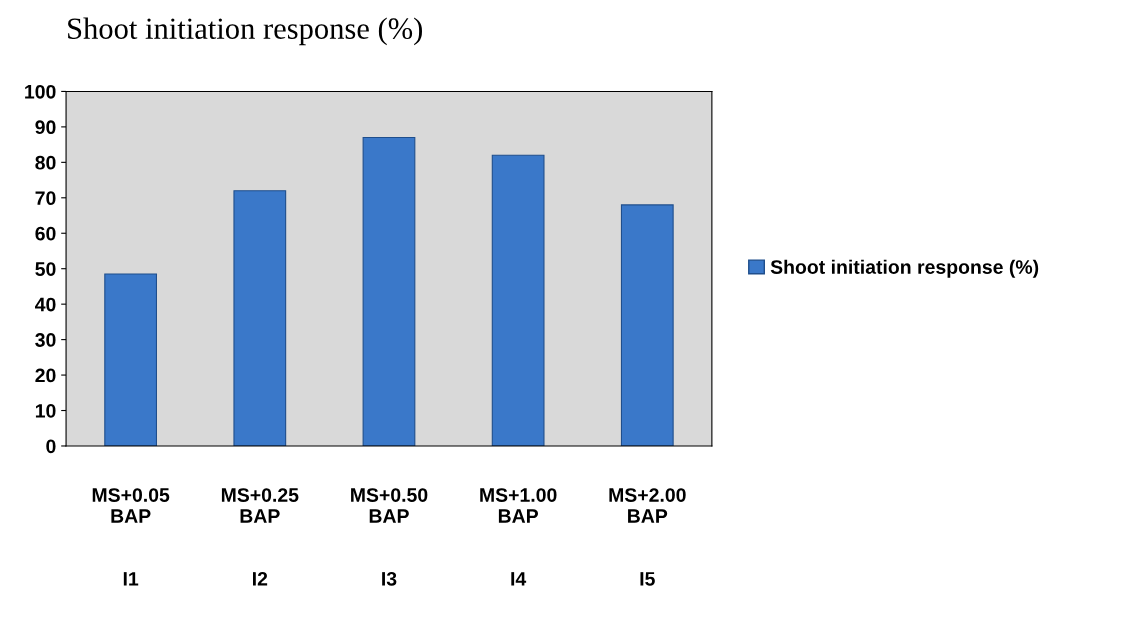 The width and height of the screenshot is (1139, 622). What do you see at coordinates (131, 537) in the screenshot?
I see `category-label: MS+0.05 BAP I1` at bounding box center [131, 537].